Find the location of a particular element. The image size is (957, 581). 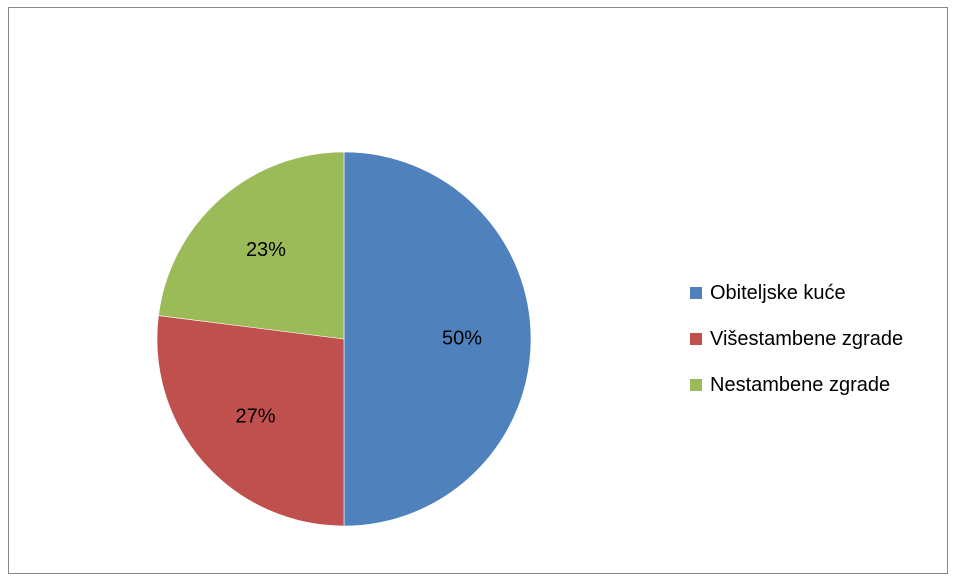

legend-label: Nestambene zgrade is located at coordinates (800, 384).